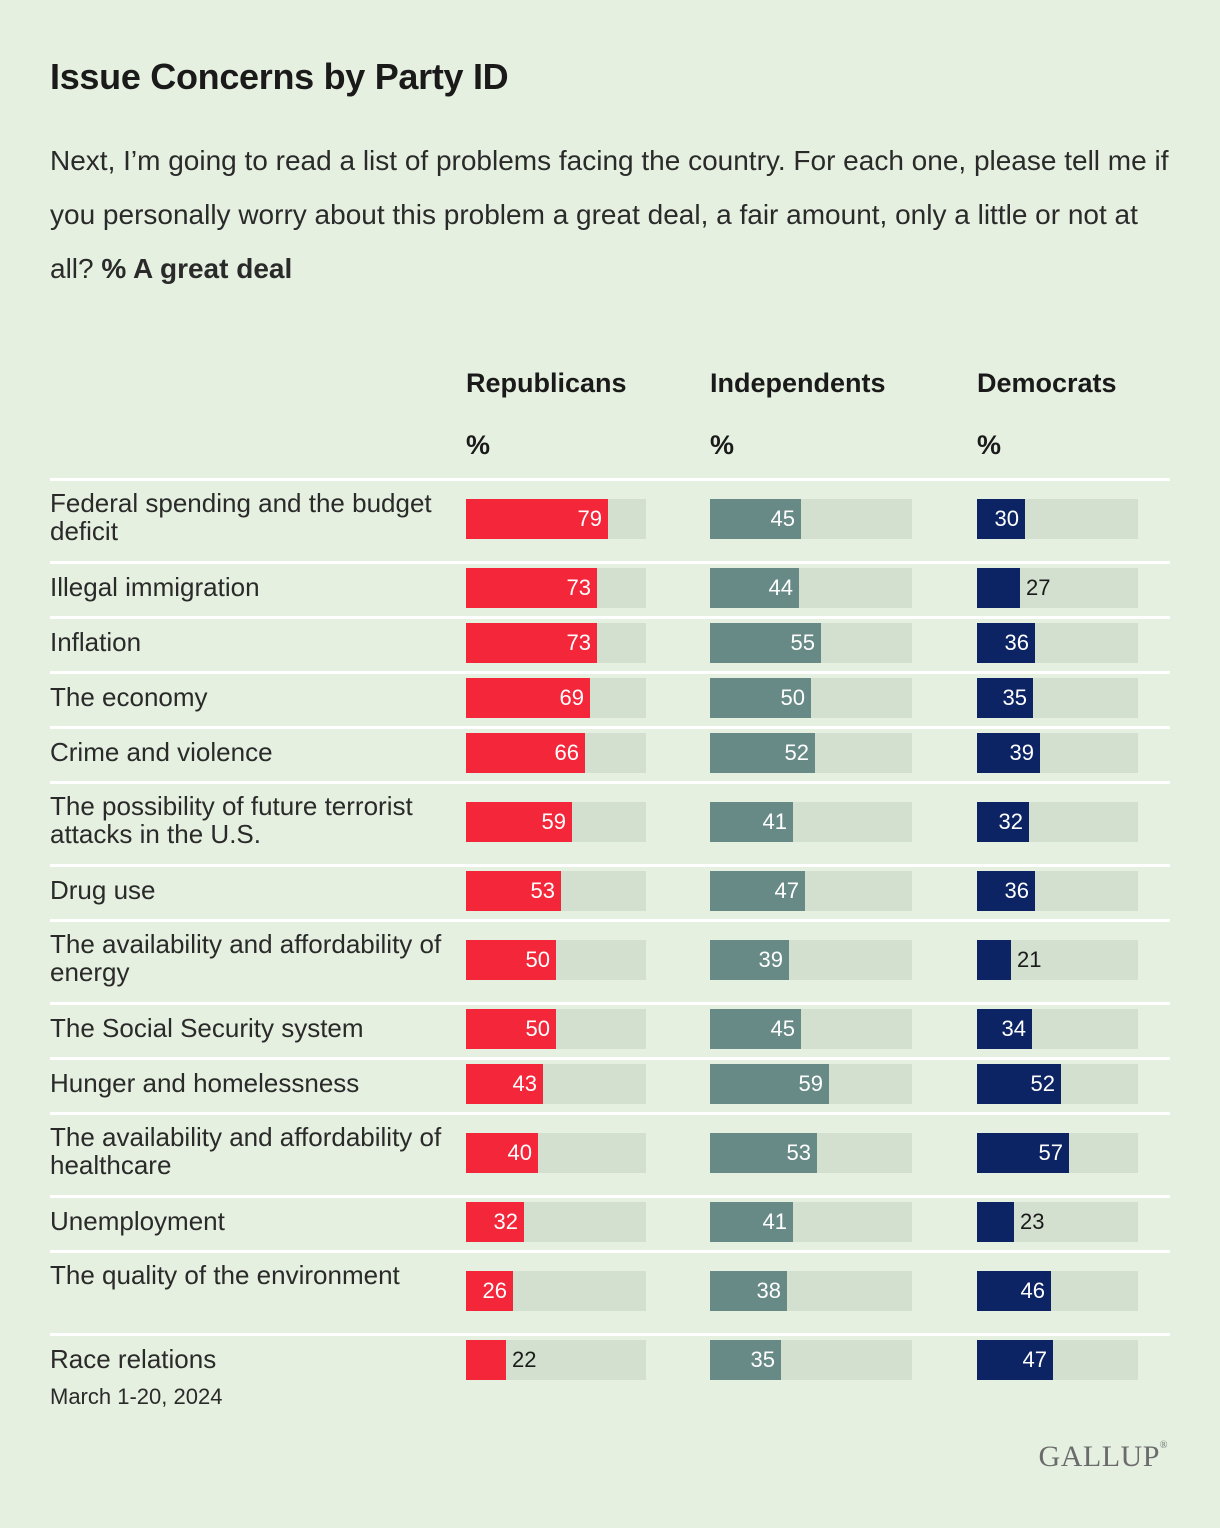  Describe the element at coordinates (161, 752) in the screenshot. I see `row-label: Crime and violence` at that location.